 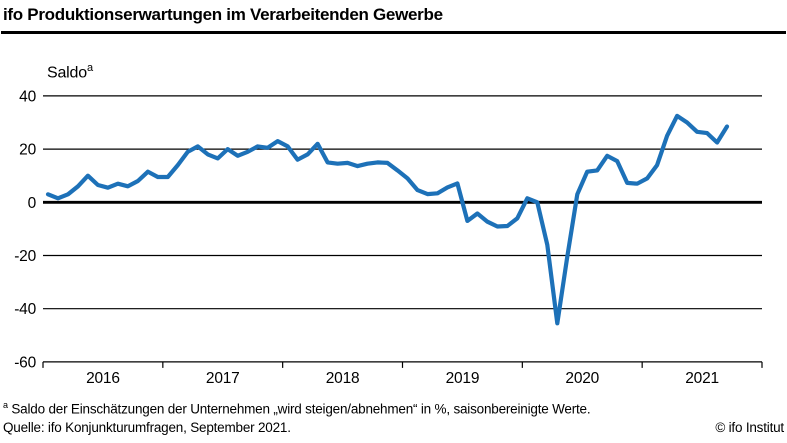 I want to click on x-tick-label-2021: 2021, so click(x=702, y=378).